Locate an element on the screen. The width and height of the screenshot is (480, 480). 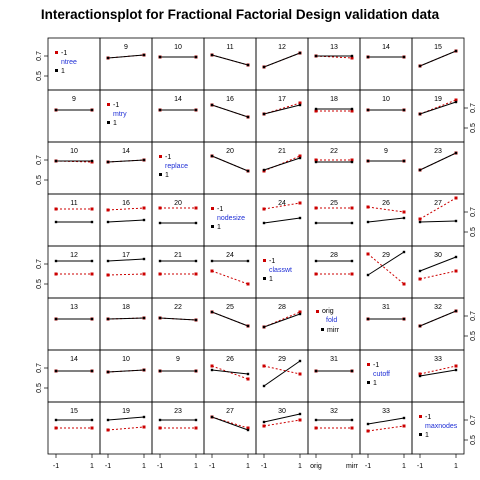
panel-label: 17 is located at coordinates (282, 99).